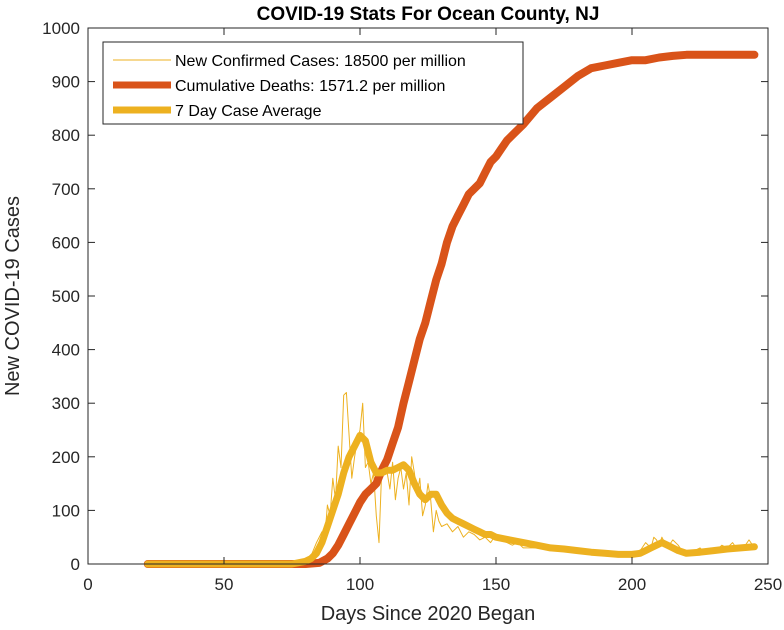  I want to click on y-tick-label: 100, so click(66, 510).